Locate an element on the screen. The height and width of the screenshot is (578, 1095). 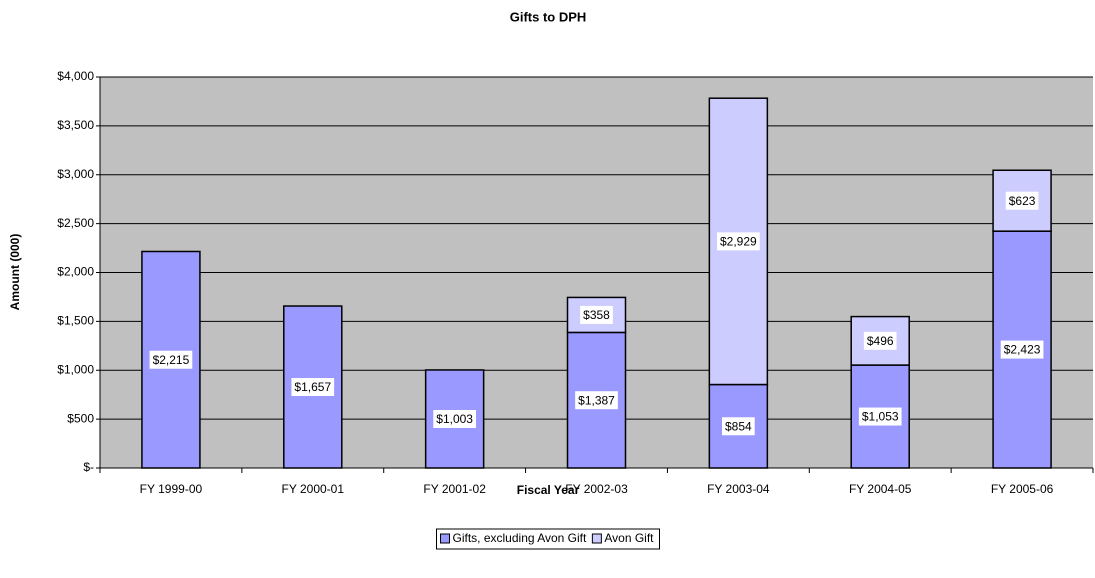
data-label: $1,387 is located at coordinates (596, 400).